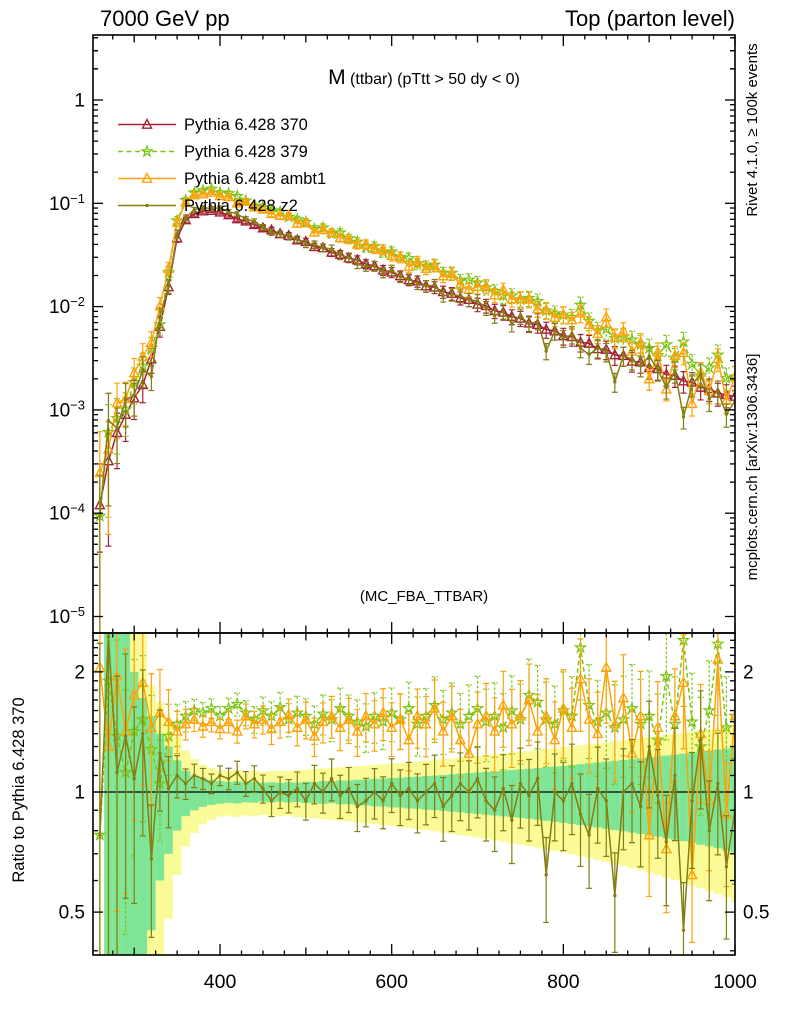  What do you see at coordinates (424, 596) in the screenshot?
I see `watermark: (MC_FBA_TTBAR)` at bounding box center [424, 596].